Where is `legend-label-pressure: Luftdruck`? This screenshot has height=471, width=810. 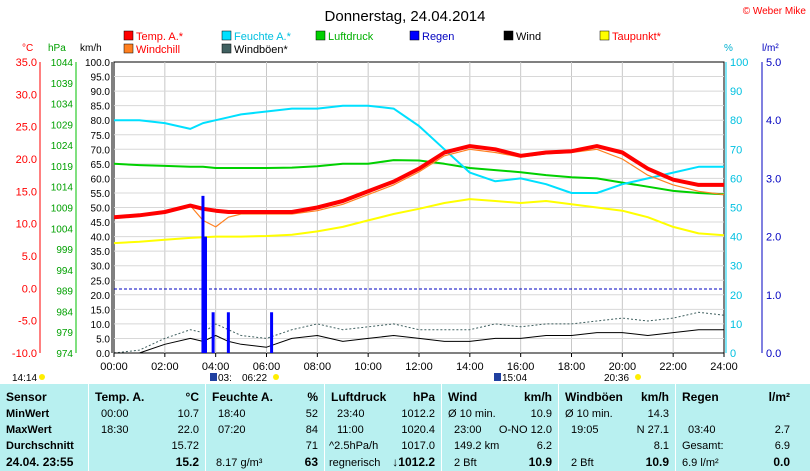
legend-label-pressure: Luftdruck is located at coordinates (351, 37).